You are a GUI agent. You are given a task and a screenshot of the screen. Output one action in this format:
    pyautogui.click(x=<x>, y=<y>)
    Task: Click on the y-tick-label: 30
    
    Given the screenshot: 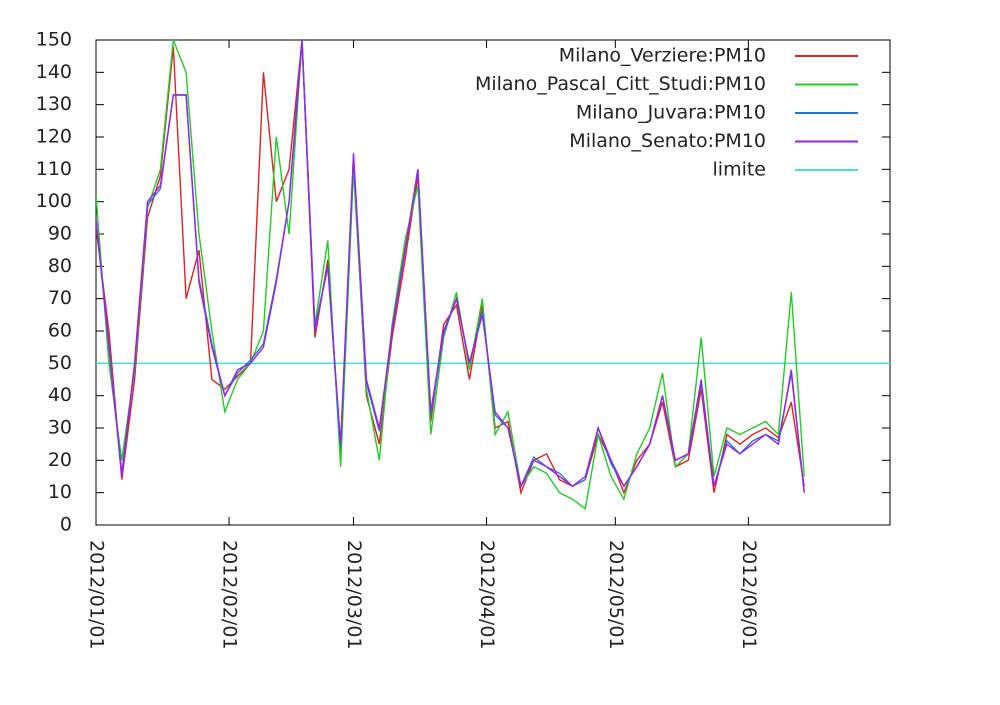 What is the action you would take?
    pyautogui.click(x=60, y=428)
    